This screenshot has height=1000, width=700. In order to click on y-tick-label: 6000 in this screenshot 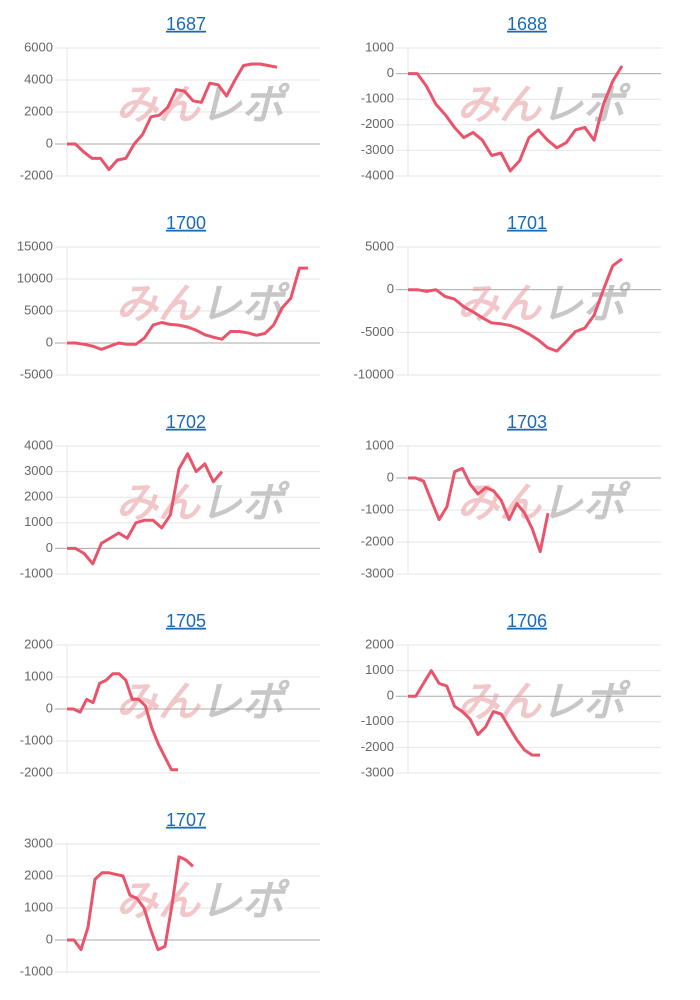, I will do `click(38, 46)`.